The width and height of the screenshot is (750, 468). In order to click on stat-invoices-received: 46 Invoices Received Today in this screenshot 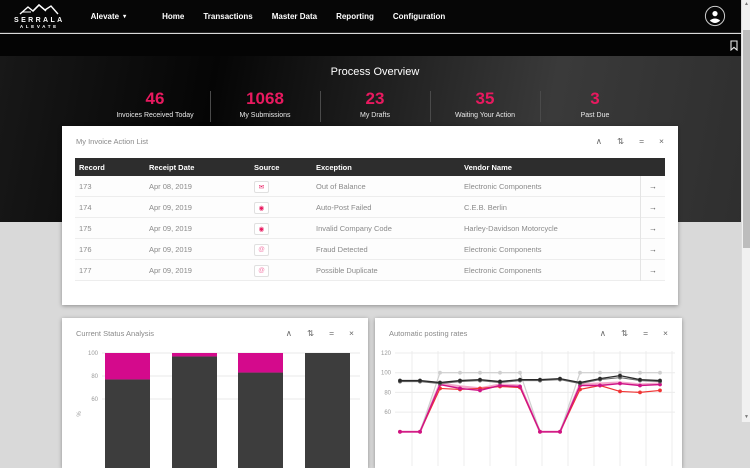, I will do `click(155, 106)`.